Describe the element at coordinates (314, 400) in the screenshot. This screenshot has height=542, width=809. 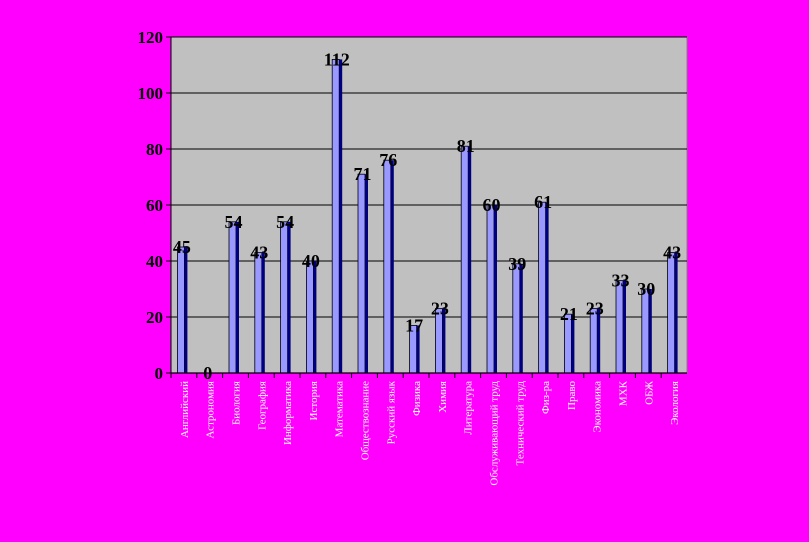
I see `x-tick-label: История` at that location.